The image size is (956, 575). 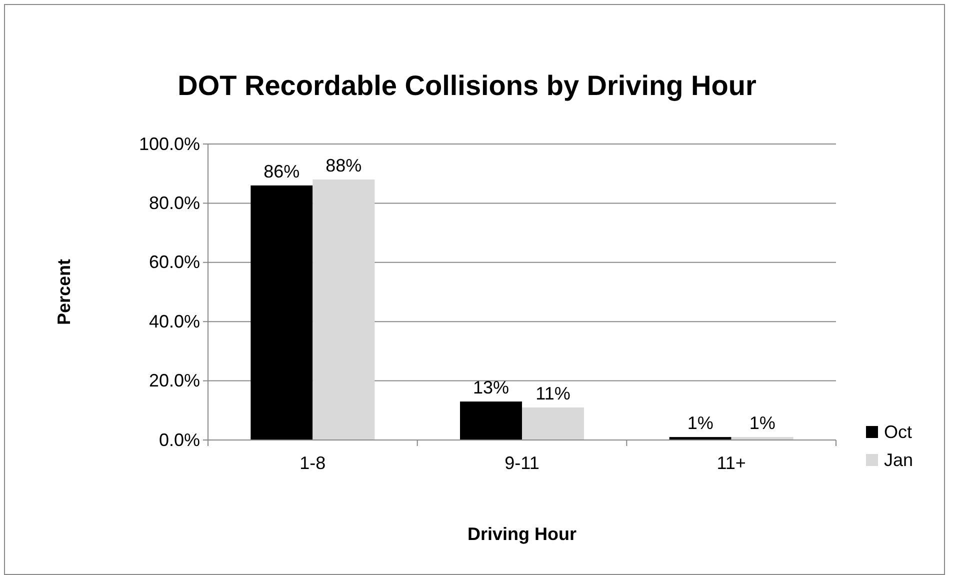 I want to click on data-label: 11%, so click(x=553, y=393).